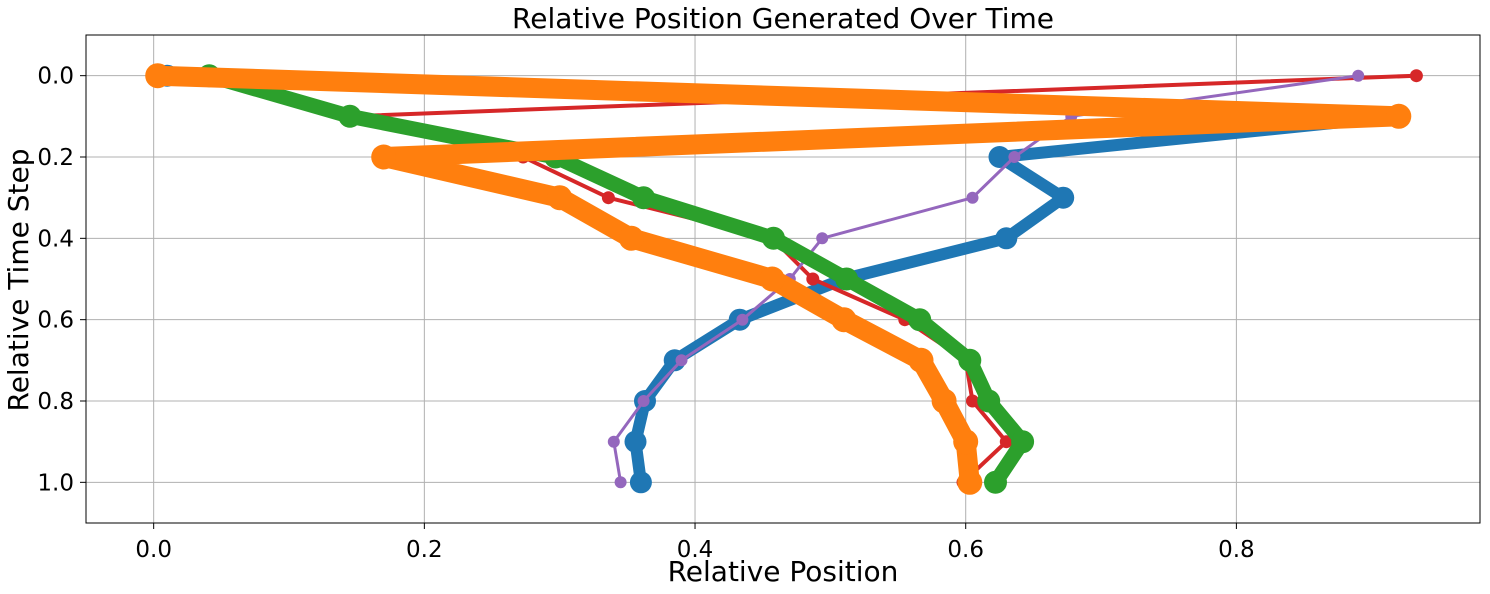 The height and width of the screenshot is (594, 1490). Describe the element at coordinates (424, 550) in the screenshot. I see `x-tick-label: 0.2` at that location.